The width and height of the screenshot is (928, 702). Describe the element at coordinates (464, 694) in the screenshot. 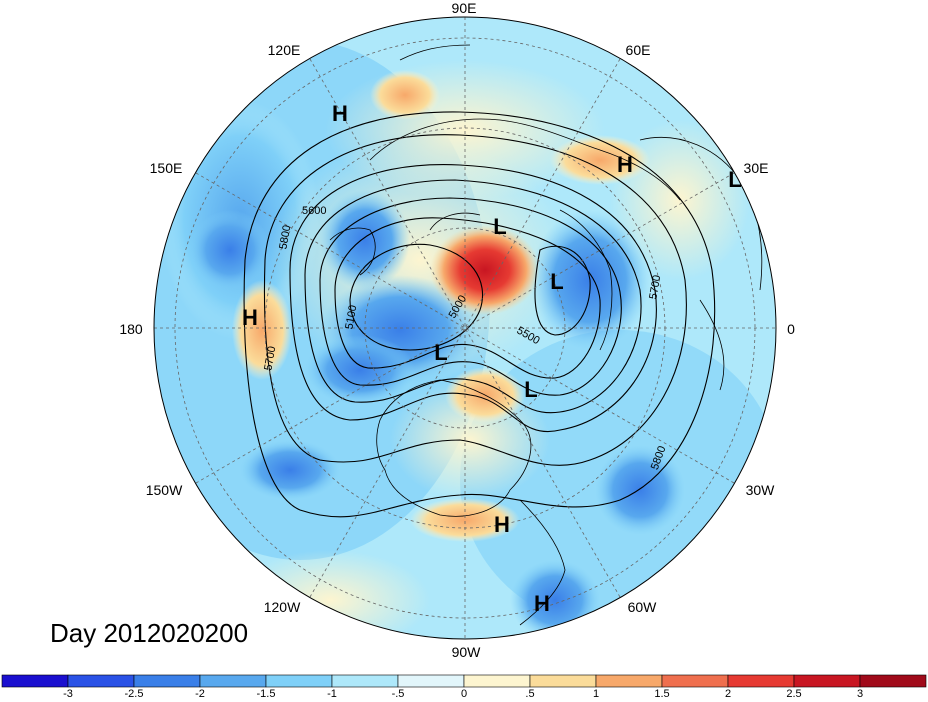

I see `colorbar-tick-label: 0` at that location.